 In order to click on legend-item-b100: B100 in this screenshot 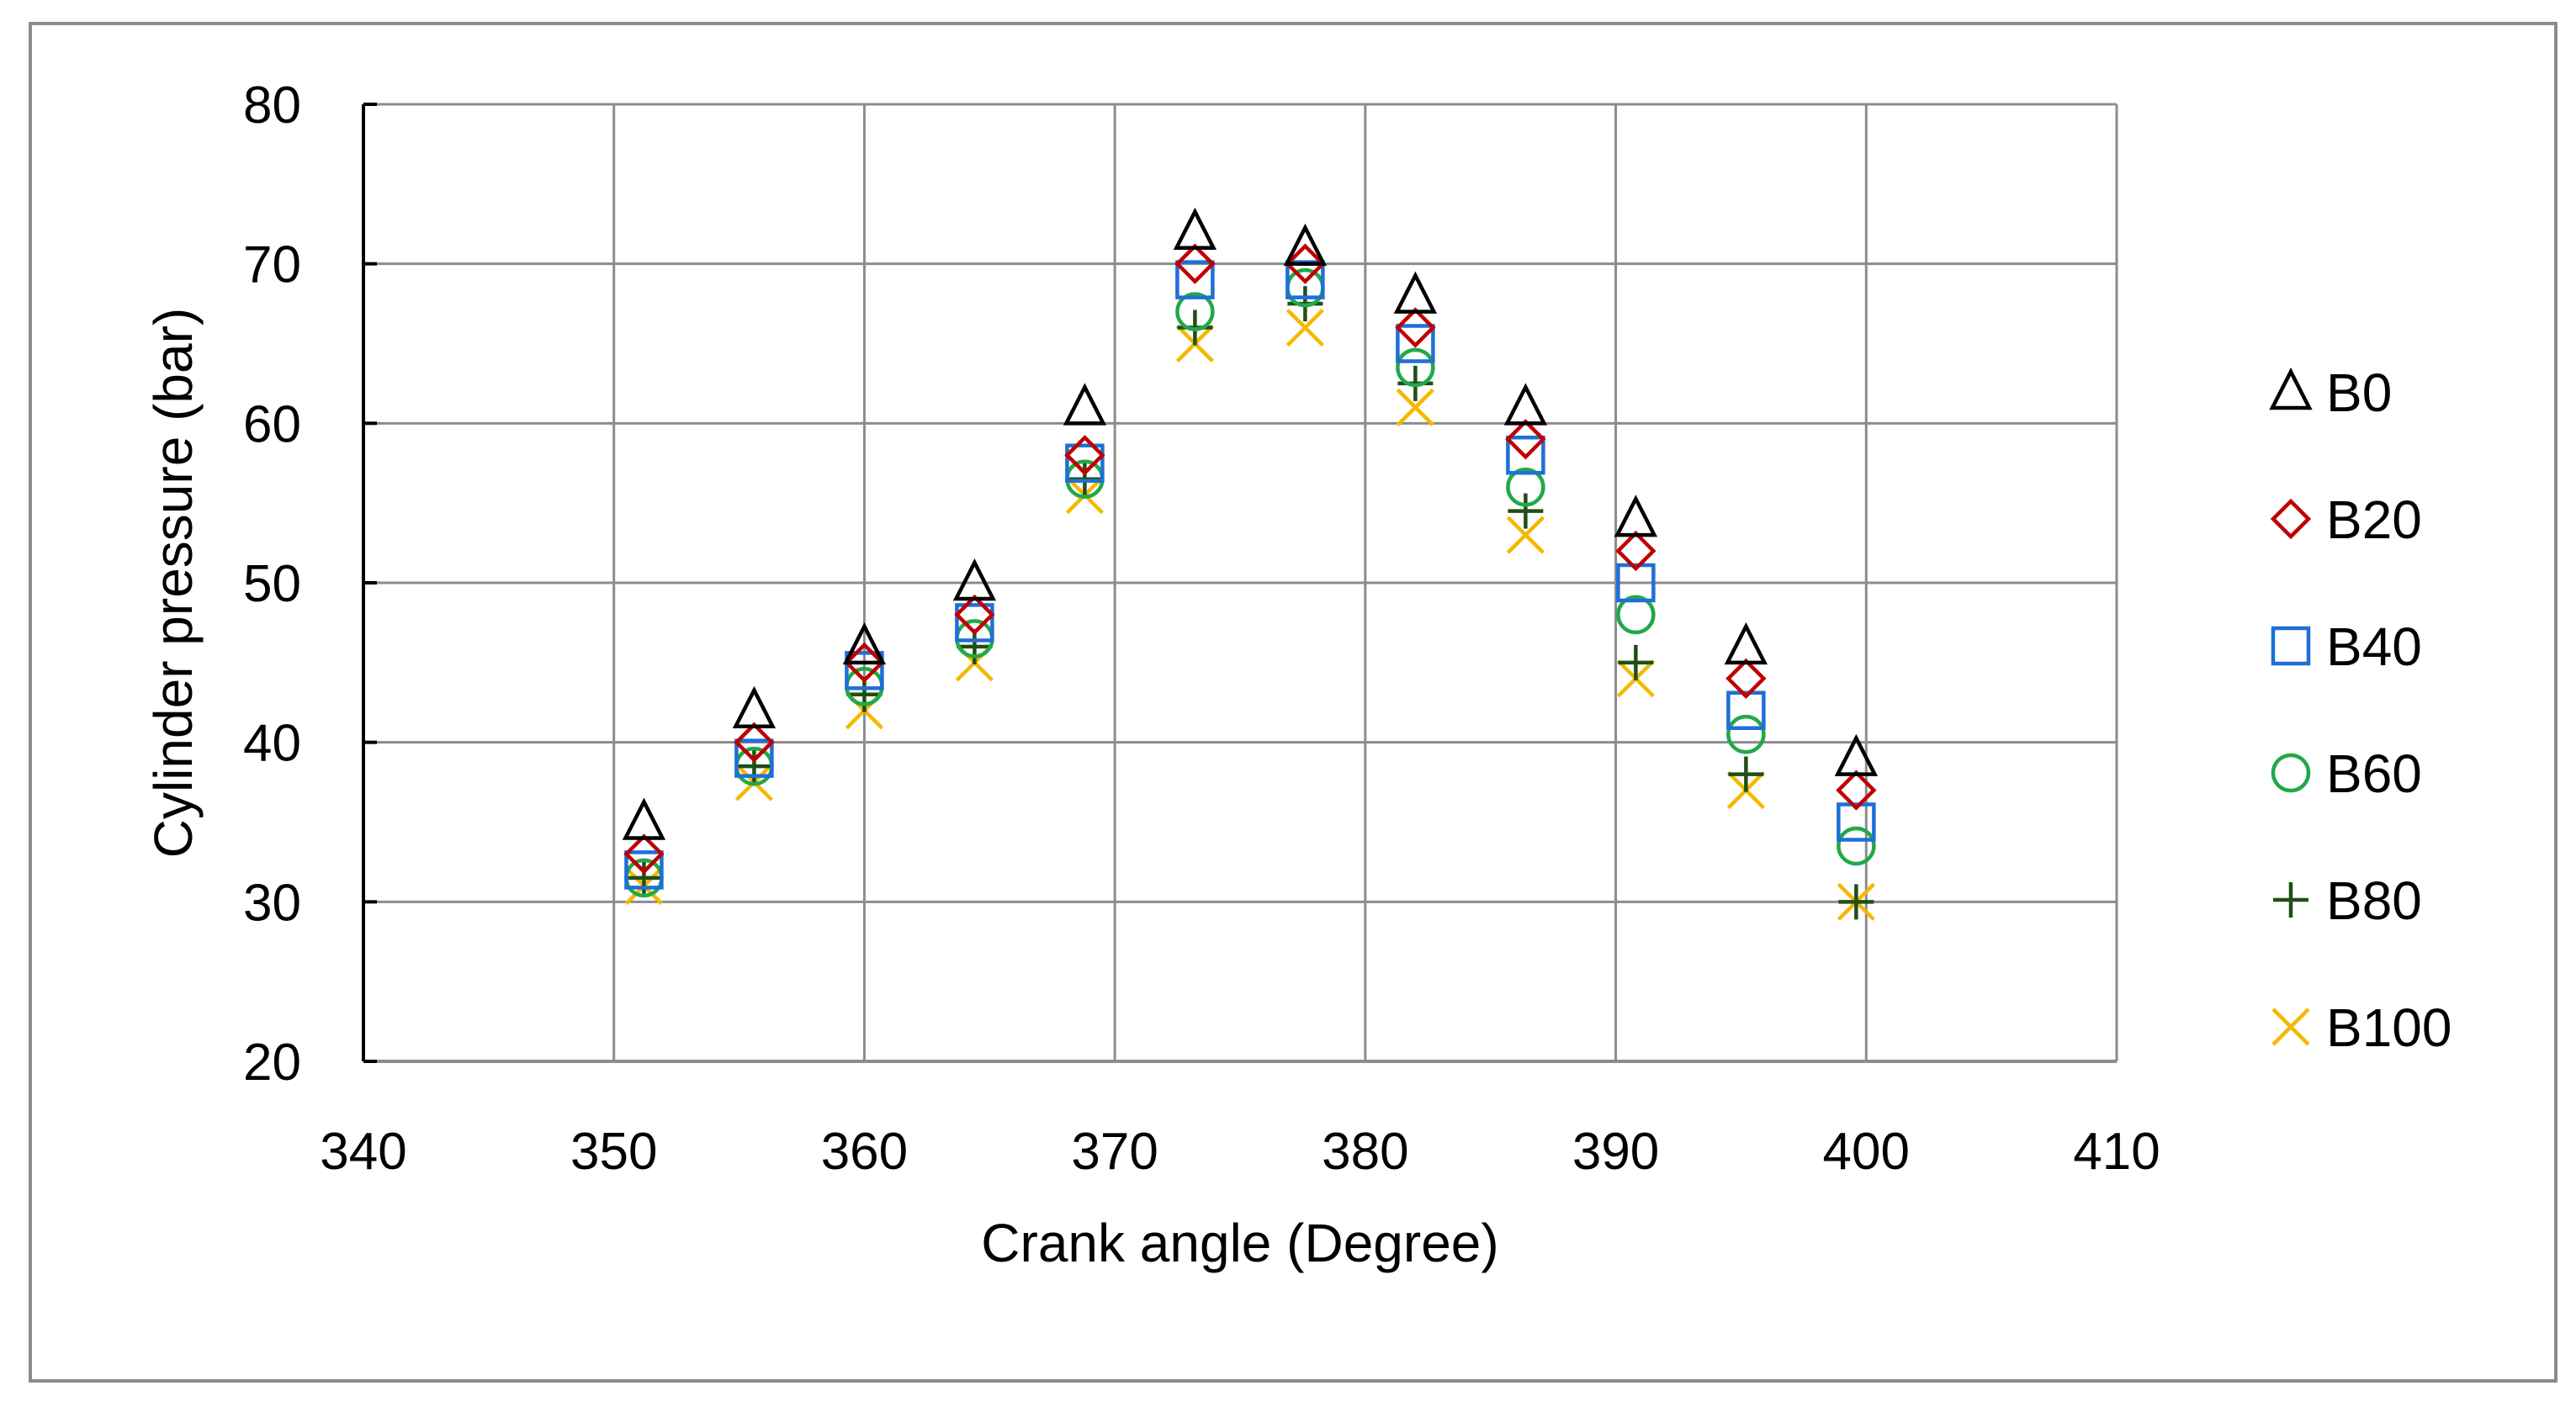, I will do `click(2361, 1027)`.